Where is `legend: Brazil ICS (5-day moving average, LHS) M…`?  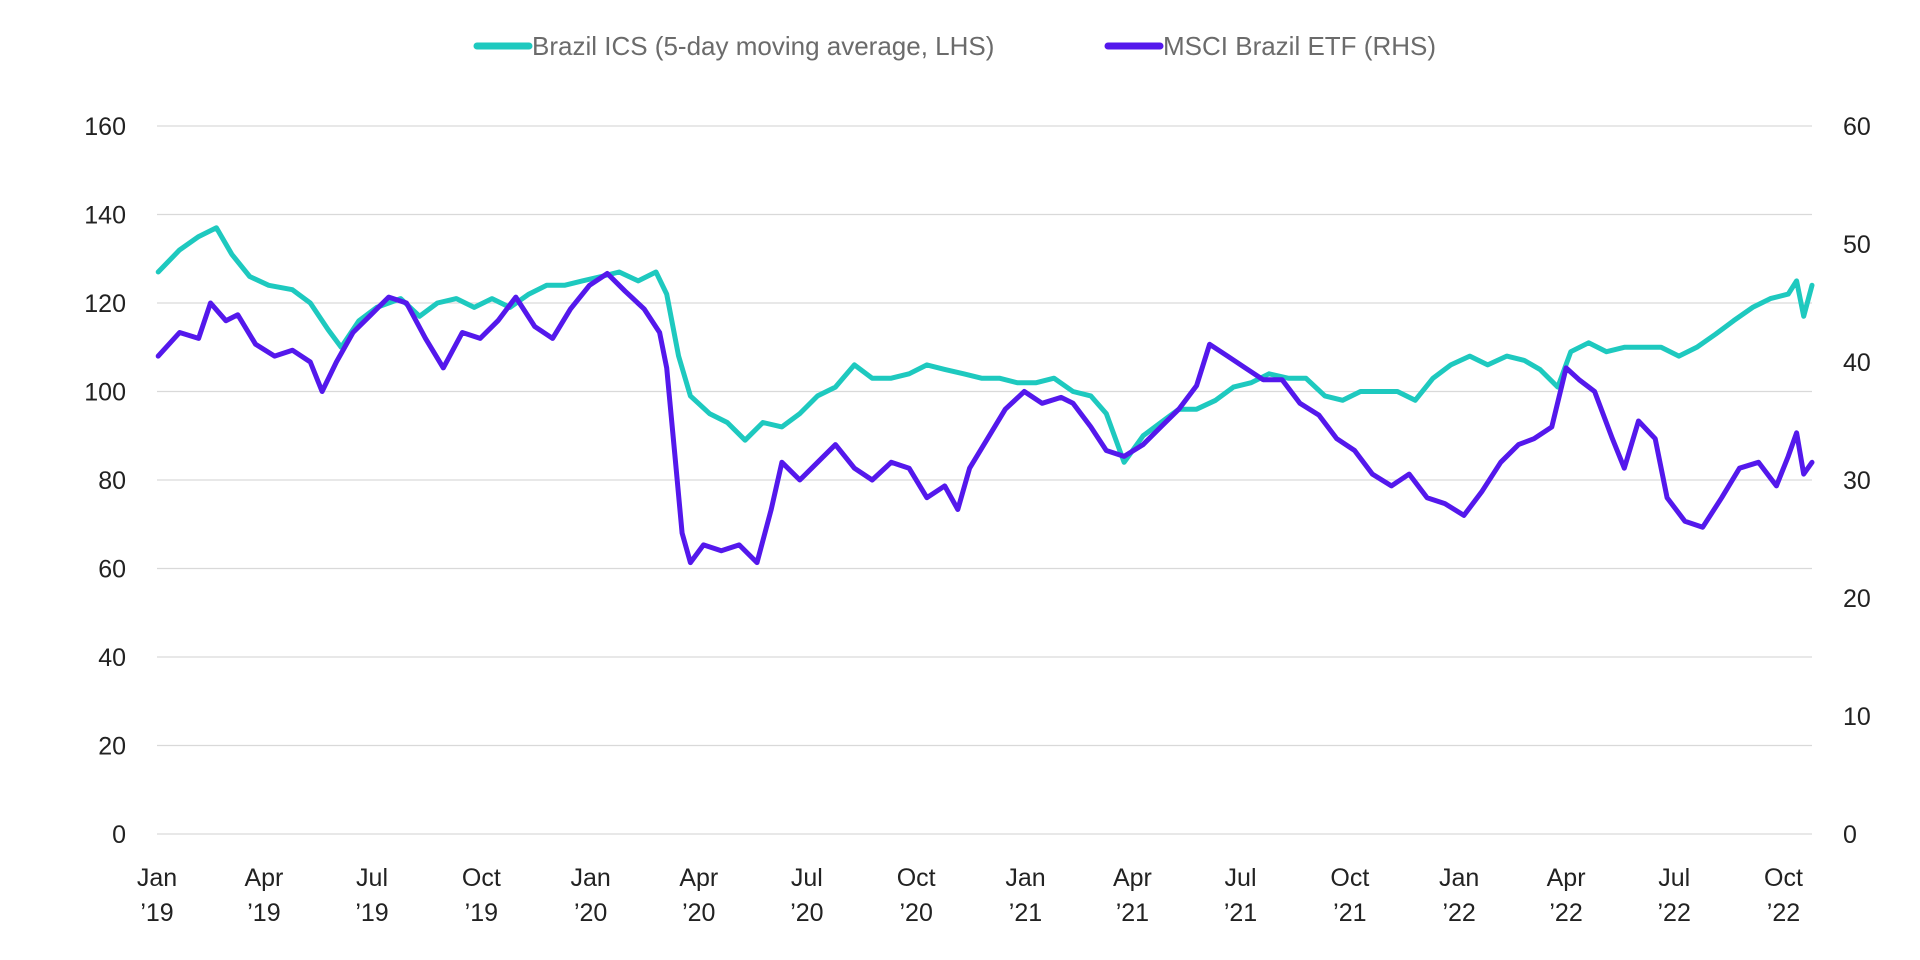 legend: Brazil ICS (5-day moving average, LHS) M… is located at coordinates (954, 46).